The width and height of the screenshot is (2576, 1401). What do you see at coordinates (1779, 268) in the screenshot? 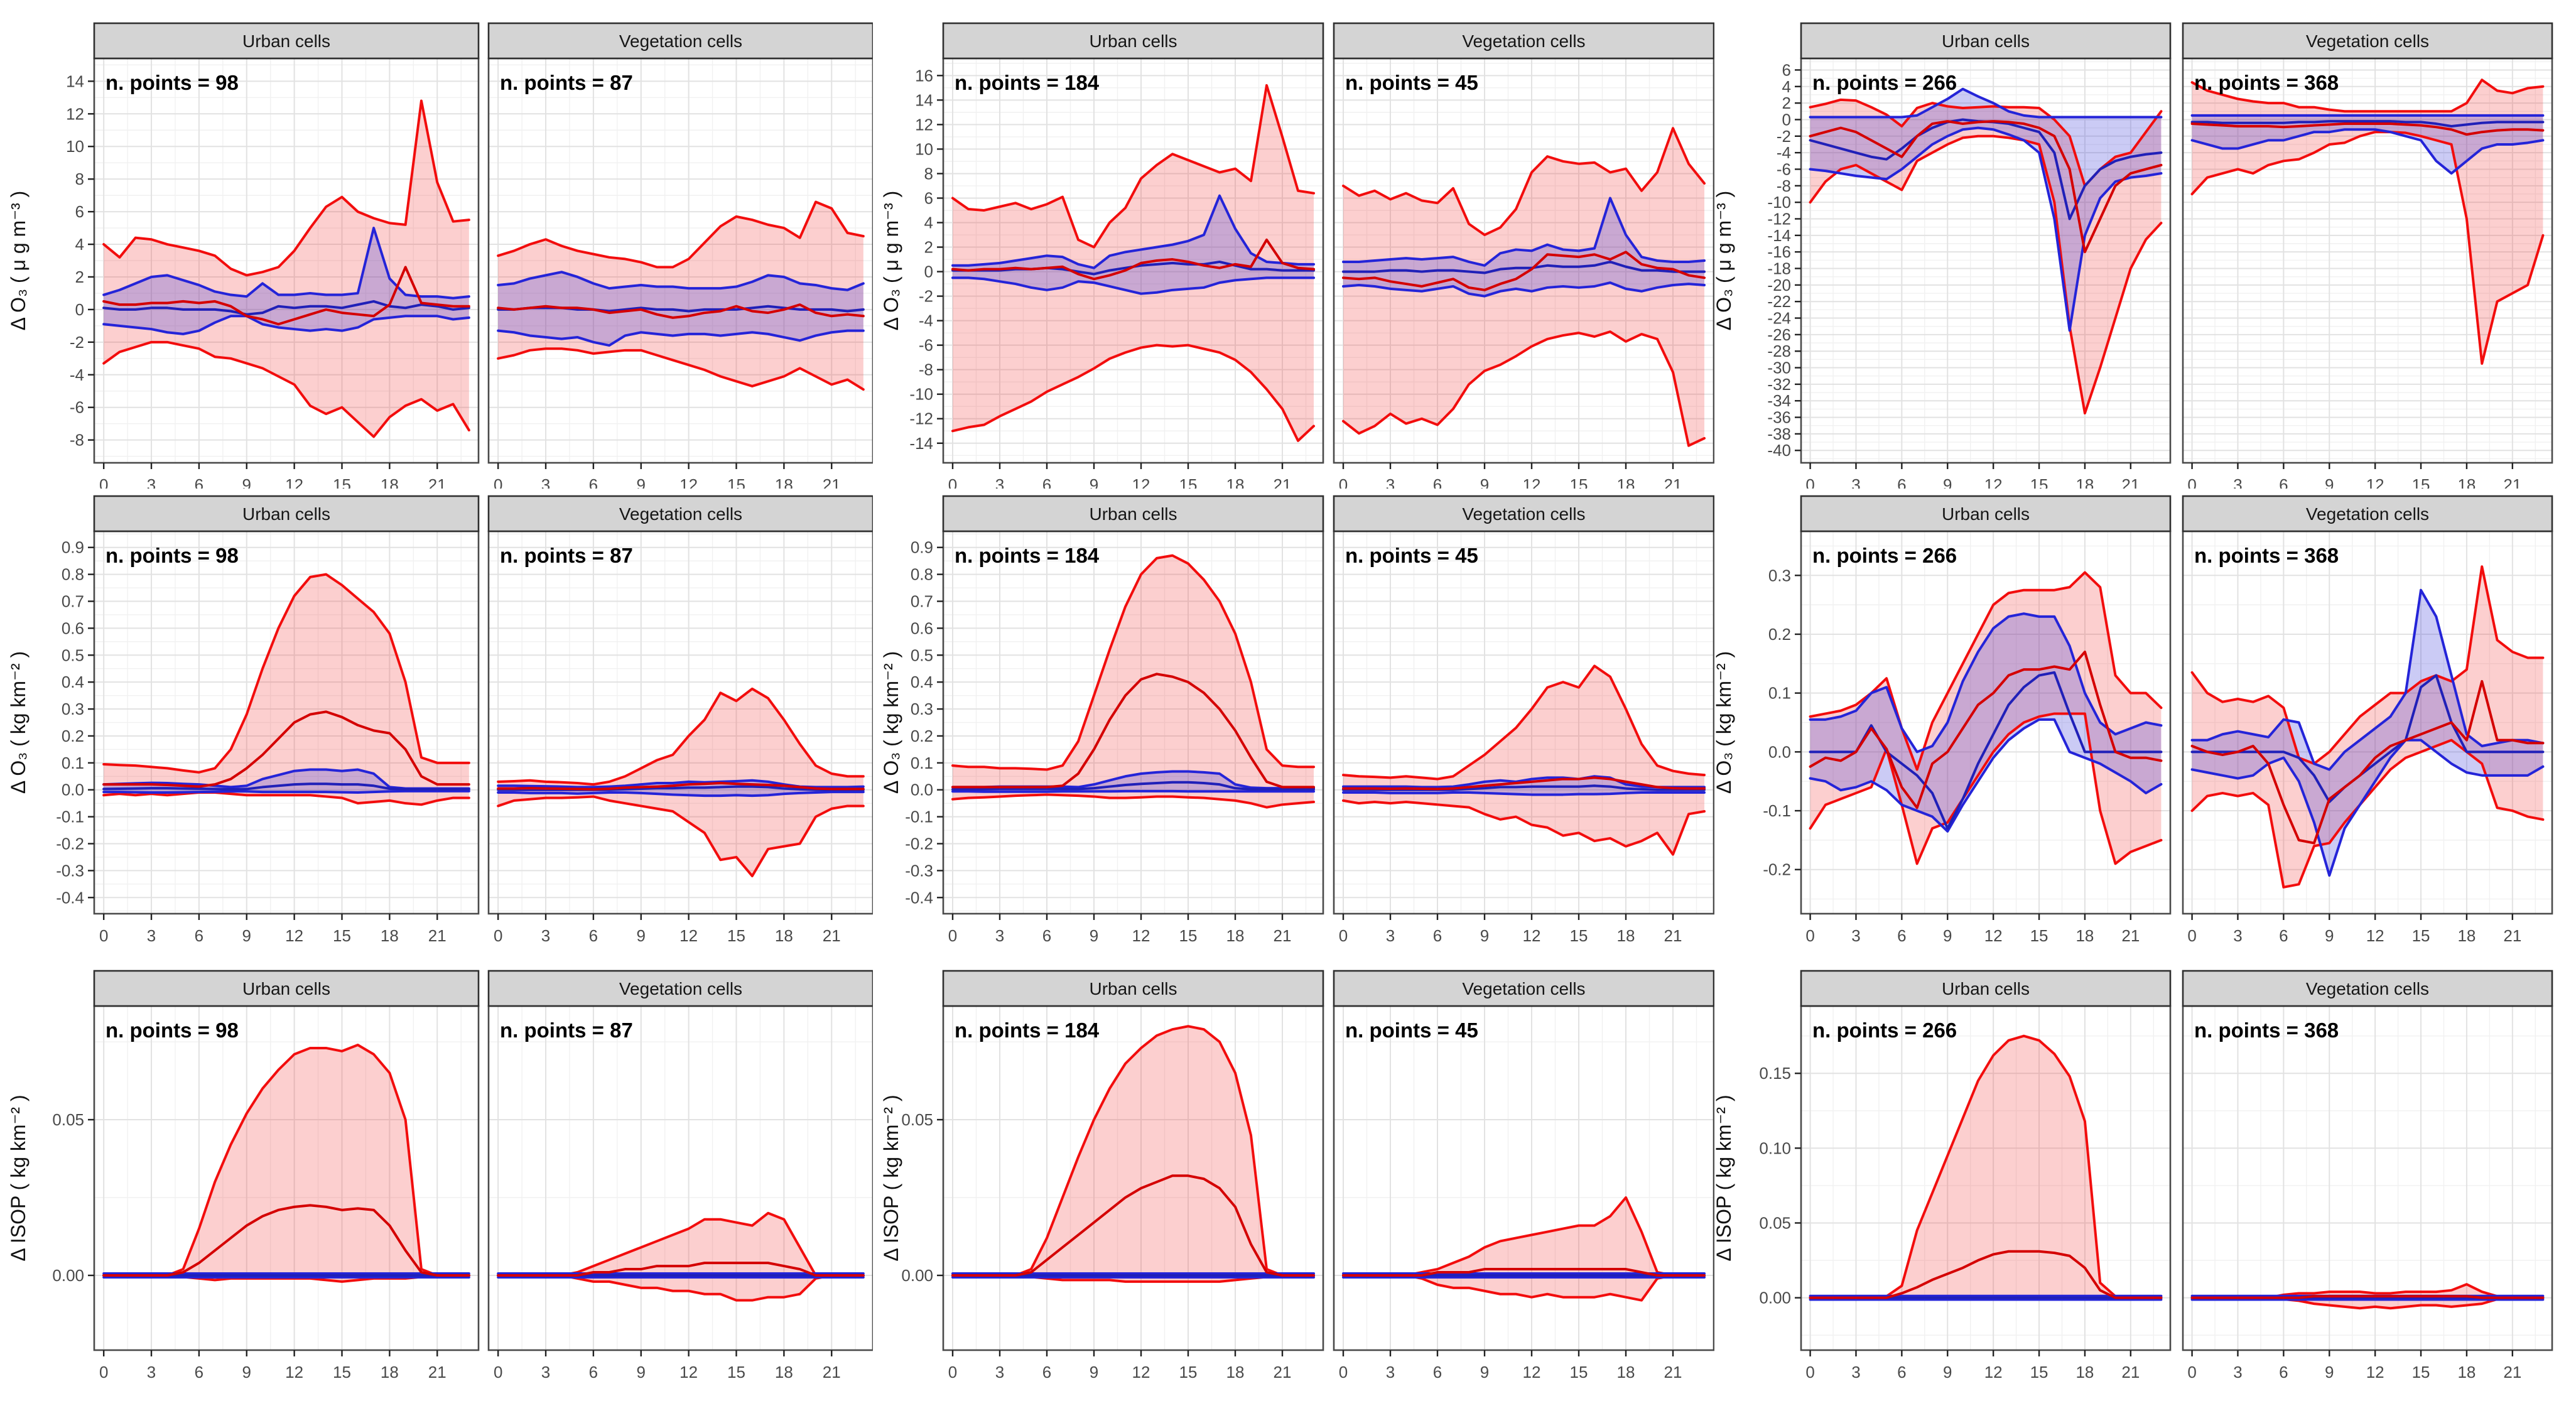
I see `y-tick-label: -18` at bounding box center [1779, 268].